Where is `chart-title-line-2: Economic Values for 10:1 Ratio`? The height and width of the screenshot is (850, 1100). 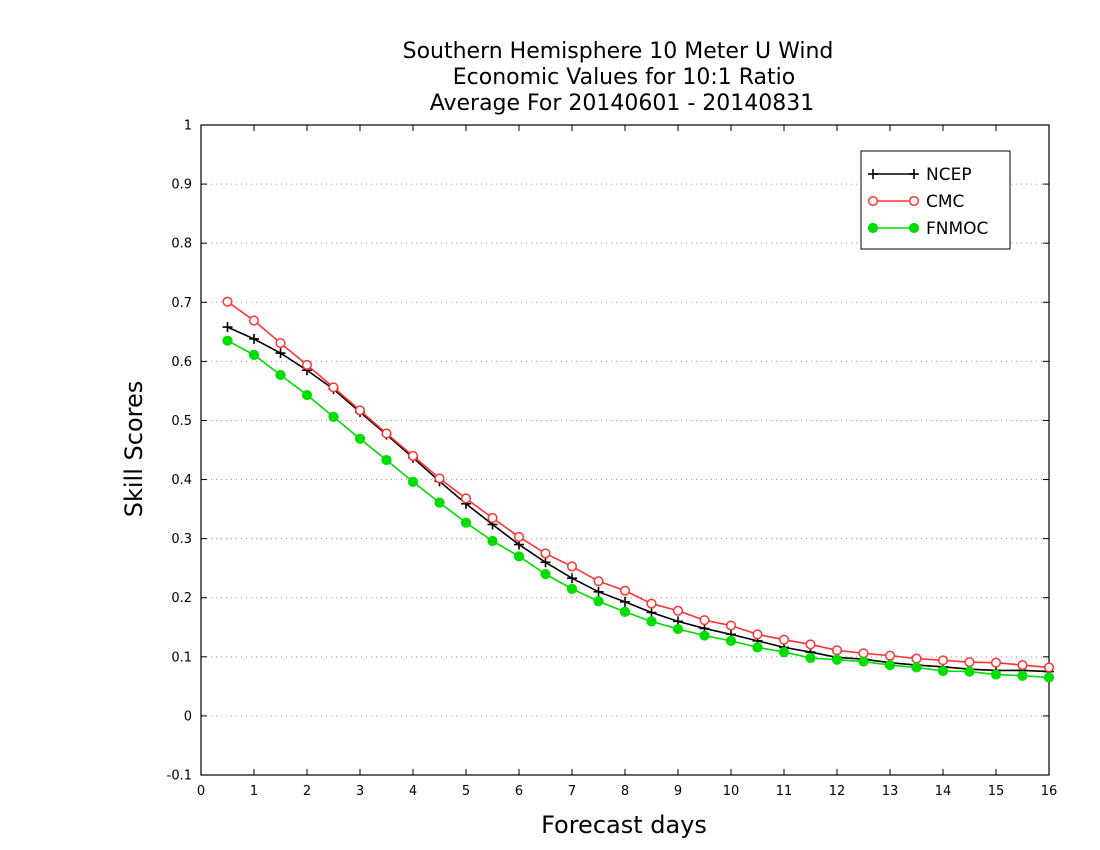
chart-title-line-2: Economic Values for 10:1 Ratio is located at coordinates (624, 77).